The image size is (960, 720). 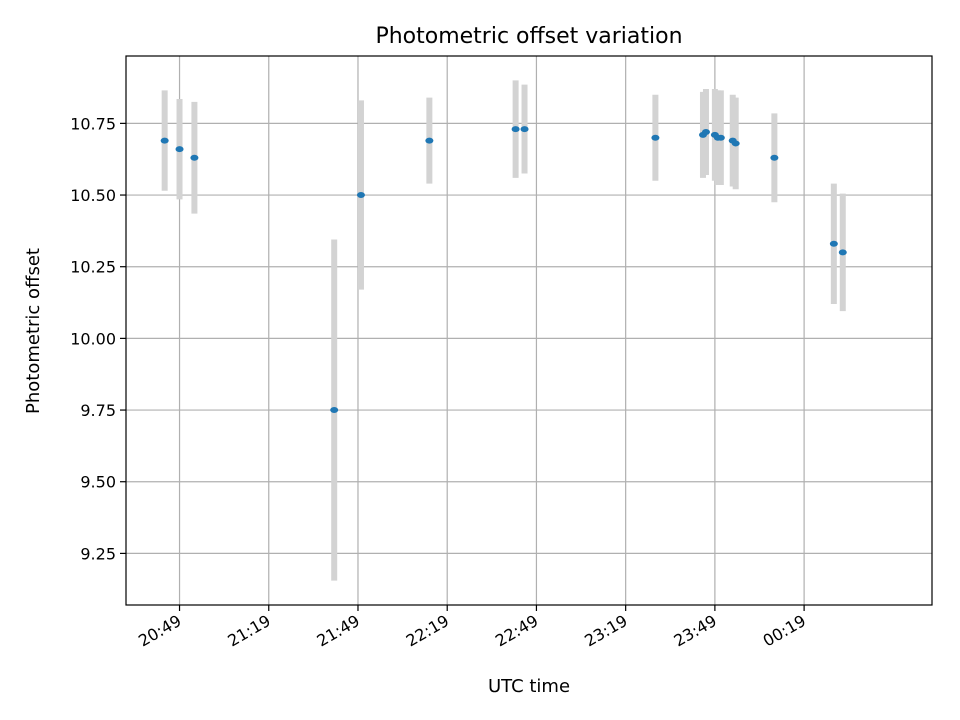 What do you see at coordinates (529, 686) in the screenshot?
I see `x-axis-label: UTC time` at bounding box center [529, 686].